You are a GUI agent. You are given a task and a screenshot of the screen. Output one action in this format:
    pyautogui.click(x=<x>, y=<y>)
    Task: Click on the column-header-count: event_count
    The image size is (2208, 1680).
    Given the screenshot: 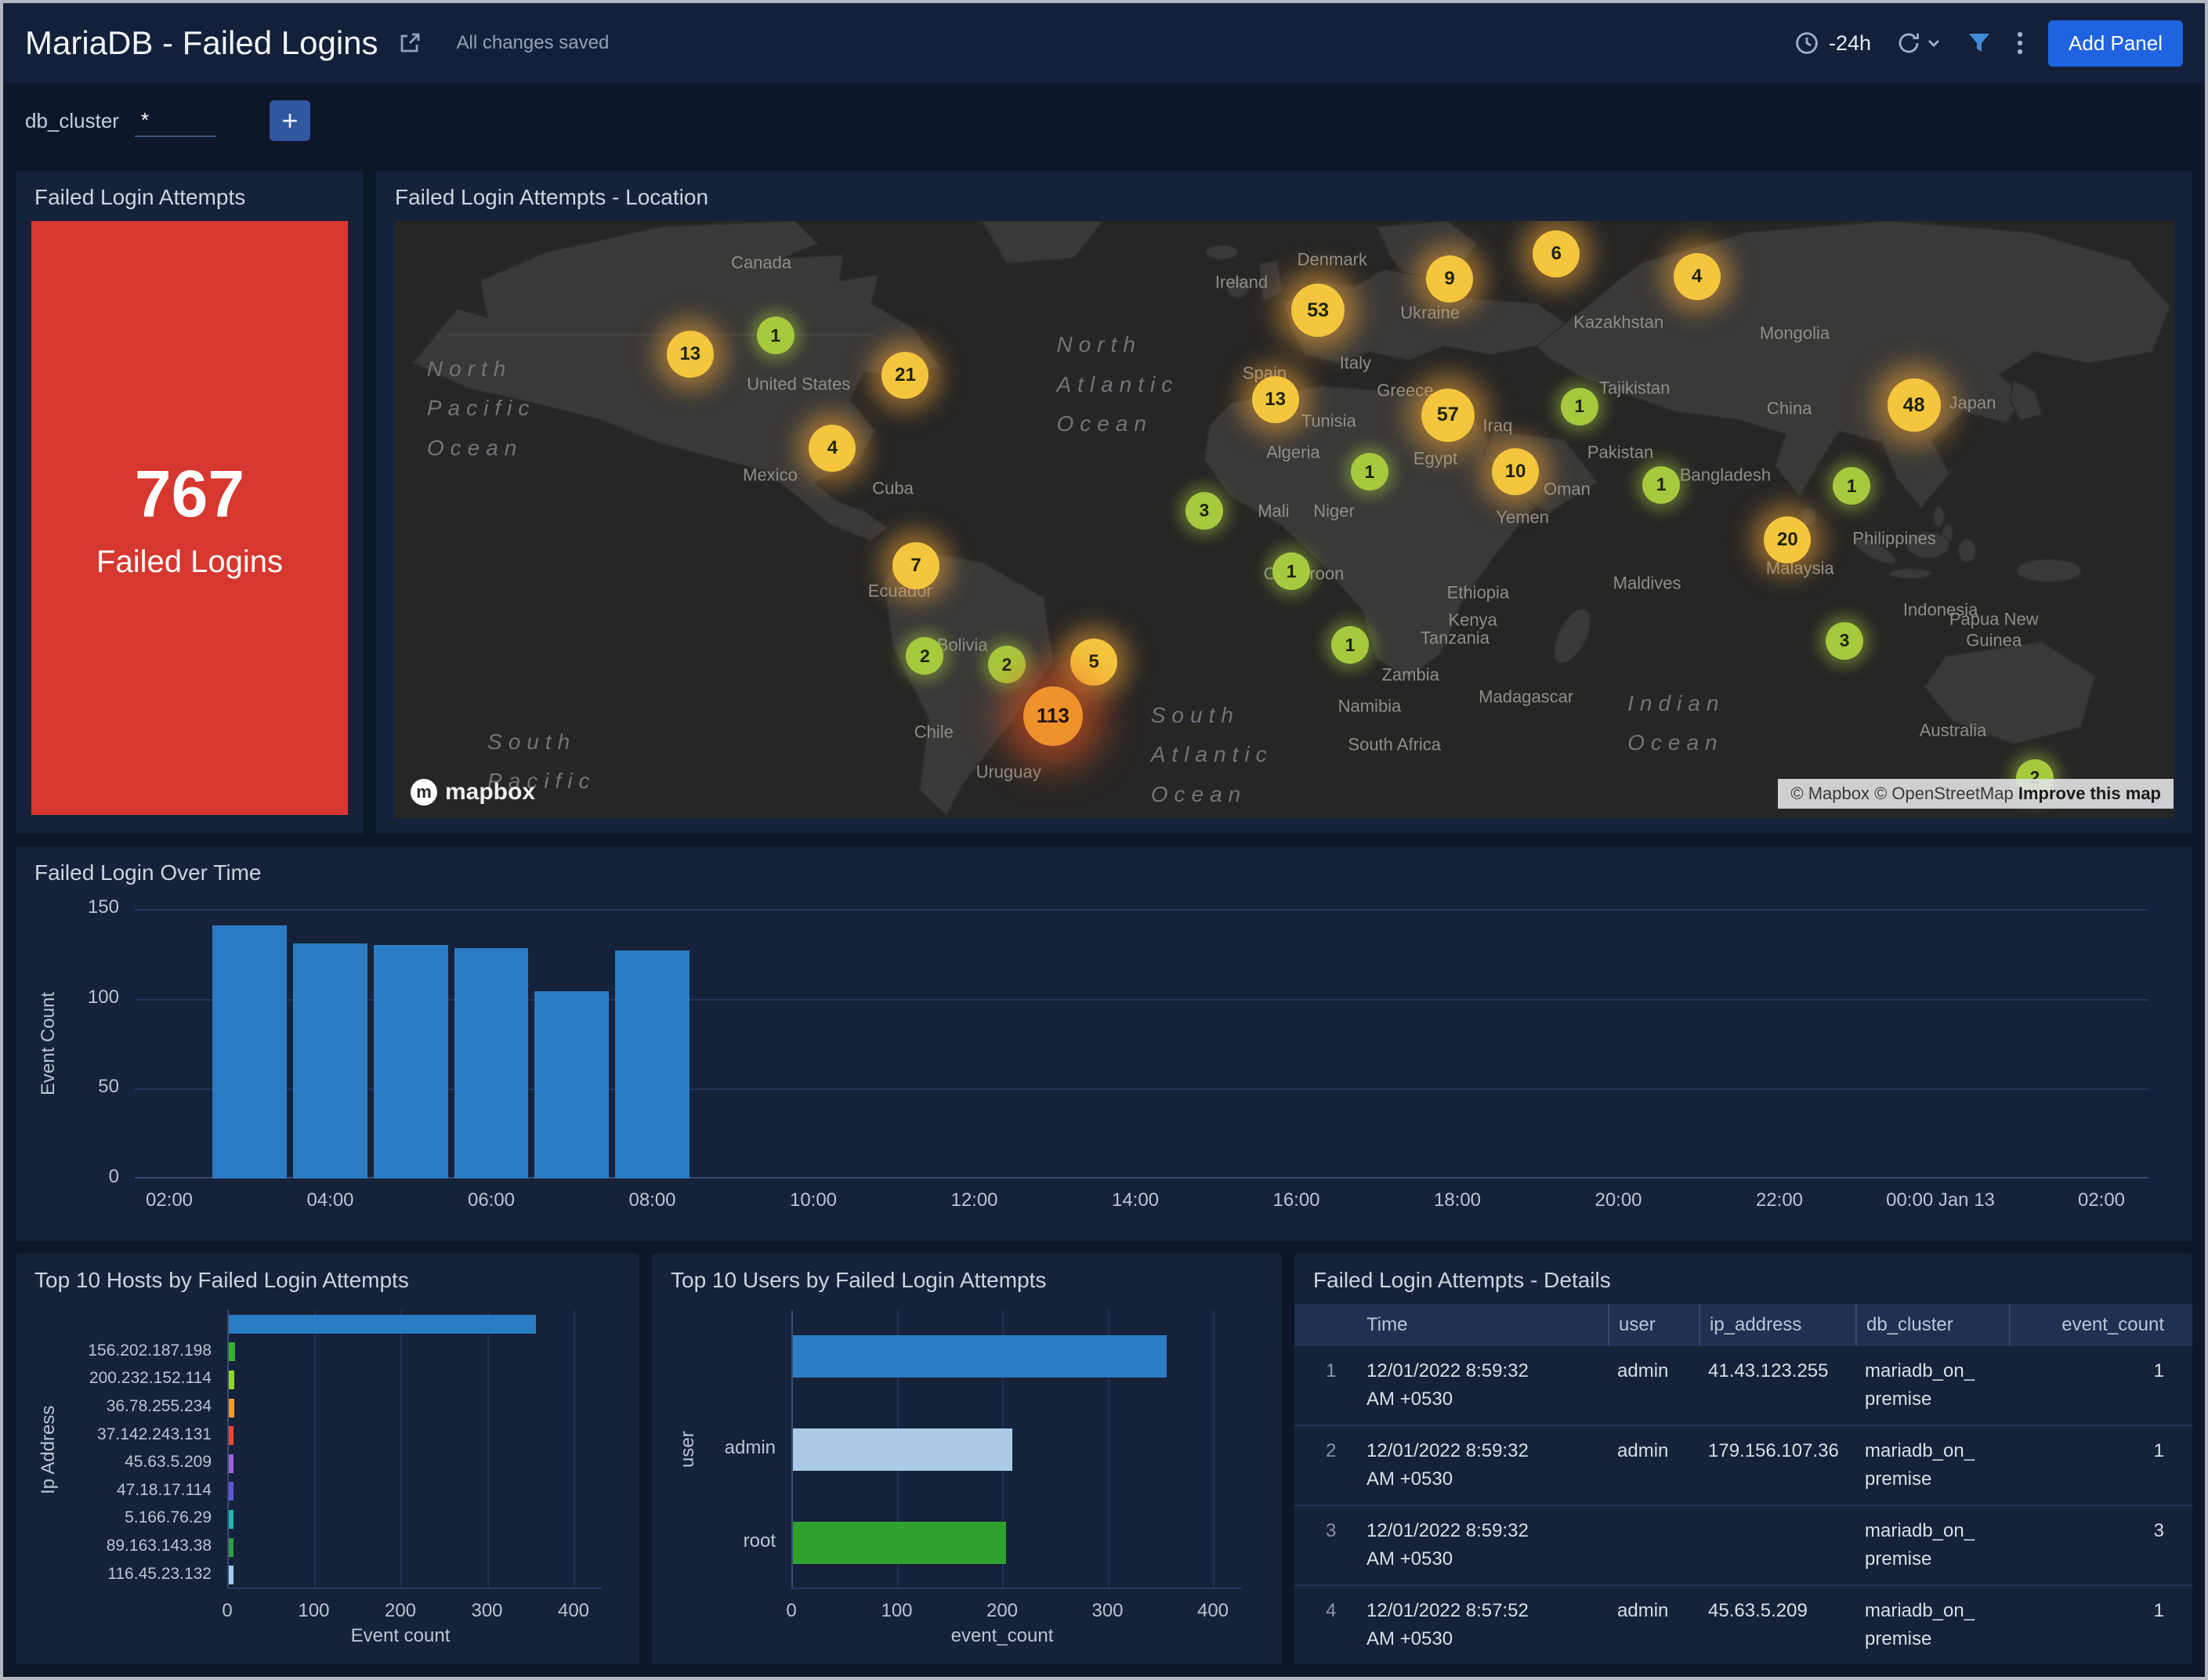 What is the action you would take?
    pyautogui.click(x=2089, y=1325)
    